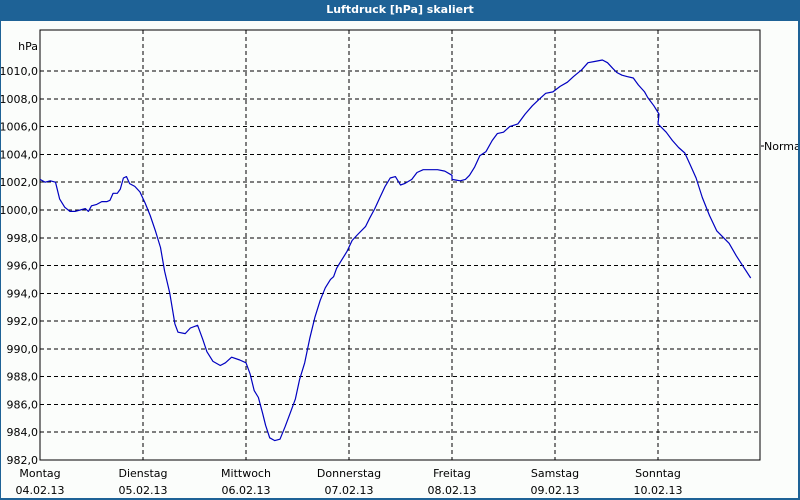 This screenshot has height=500, width=800. I want to click on y-tick-label: 994,0, so click(23, 293).